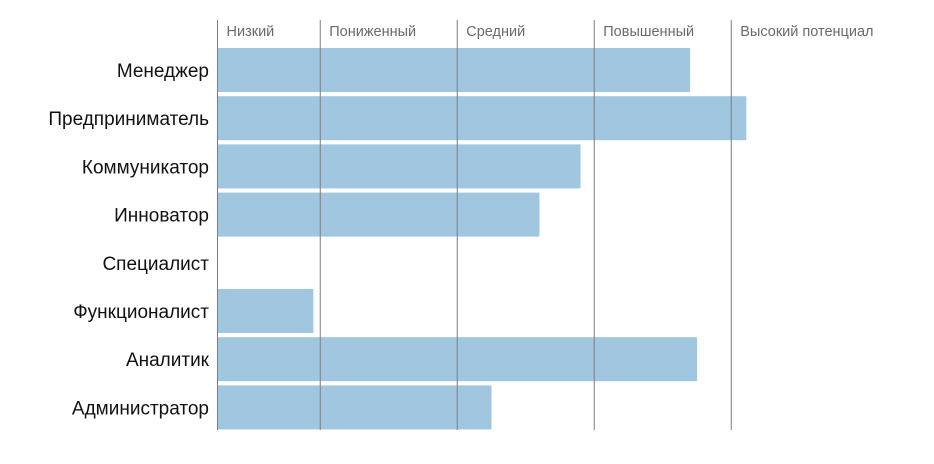 The width and height of the screenshot is (934, 464). What do you see at coordinates (495, 32) in the screenshot?
I see `level-label-3: Средний` at bounding box center [495, 32].